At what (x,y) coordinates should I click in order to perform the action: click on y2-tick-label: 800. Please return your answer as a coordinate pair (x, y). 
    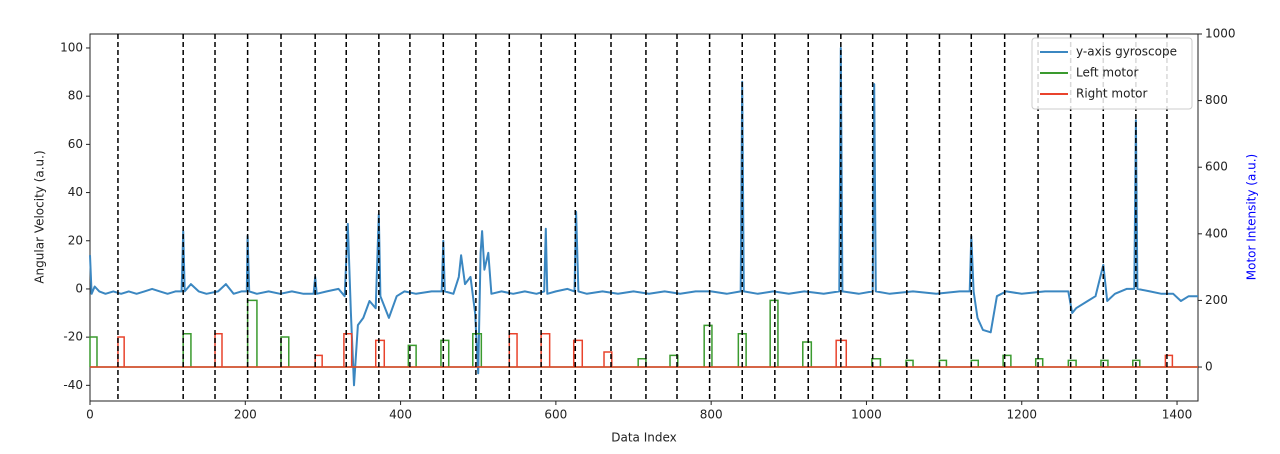
    Looking at the image, I should click on (1216, 100).